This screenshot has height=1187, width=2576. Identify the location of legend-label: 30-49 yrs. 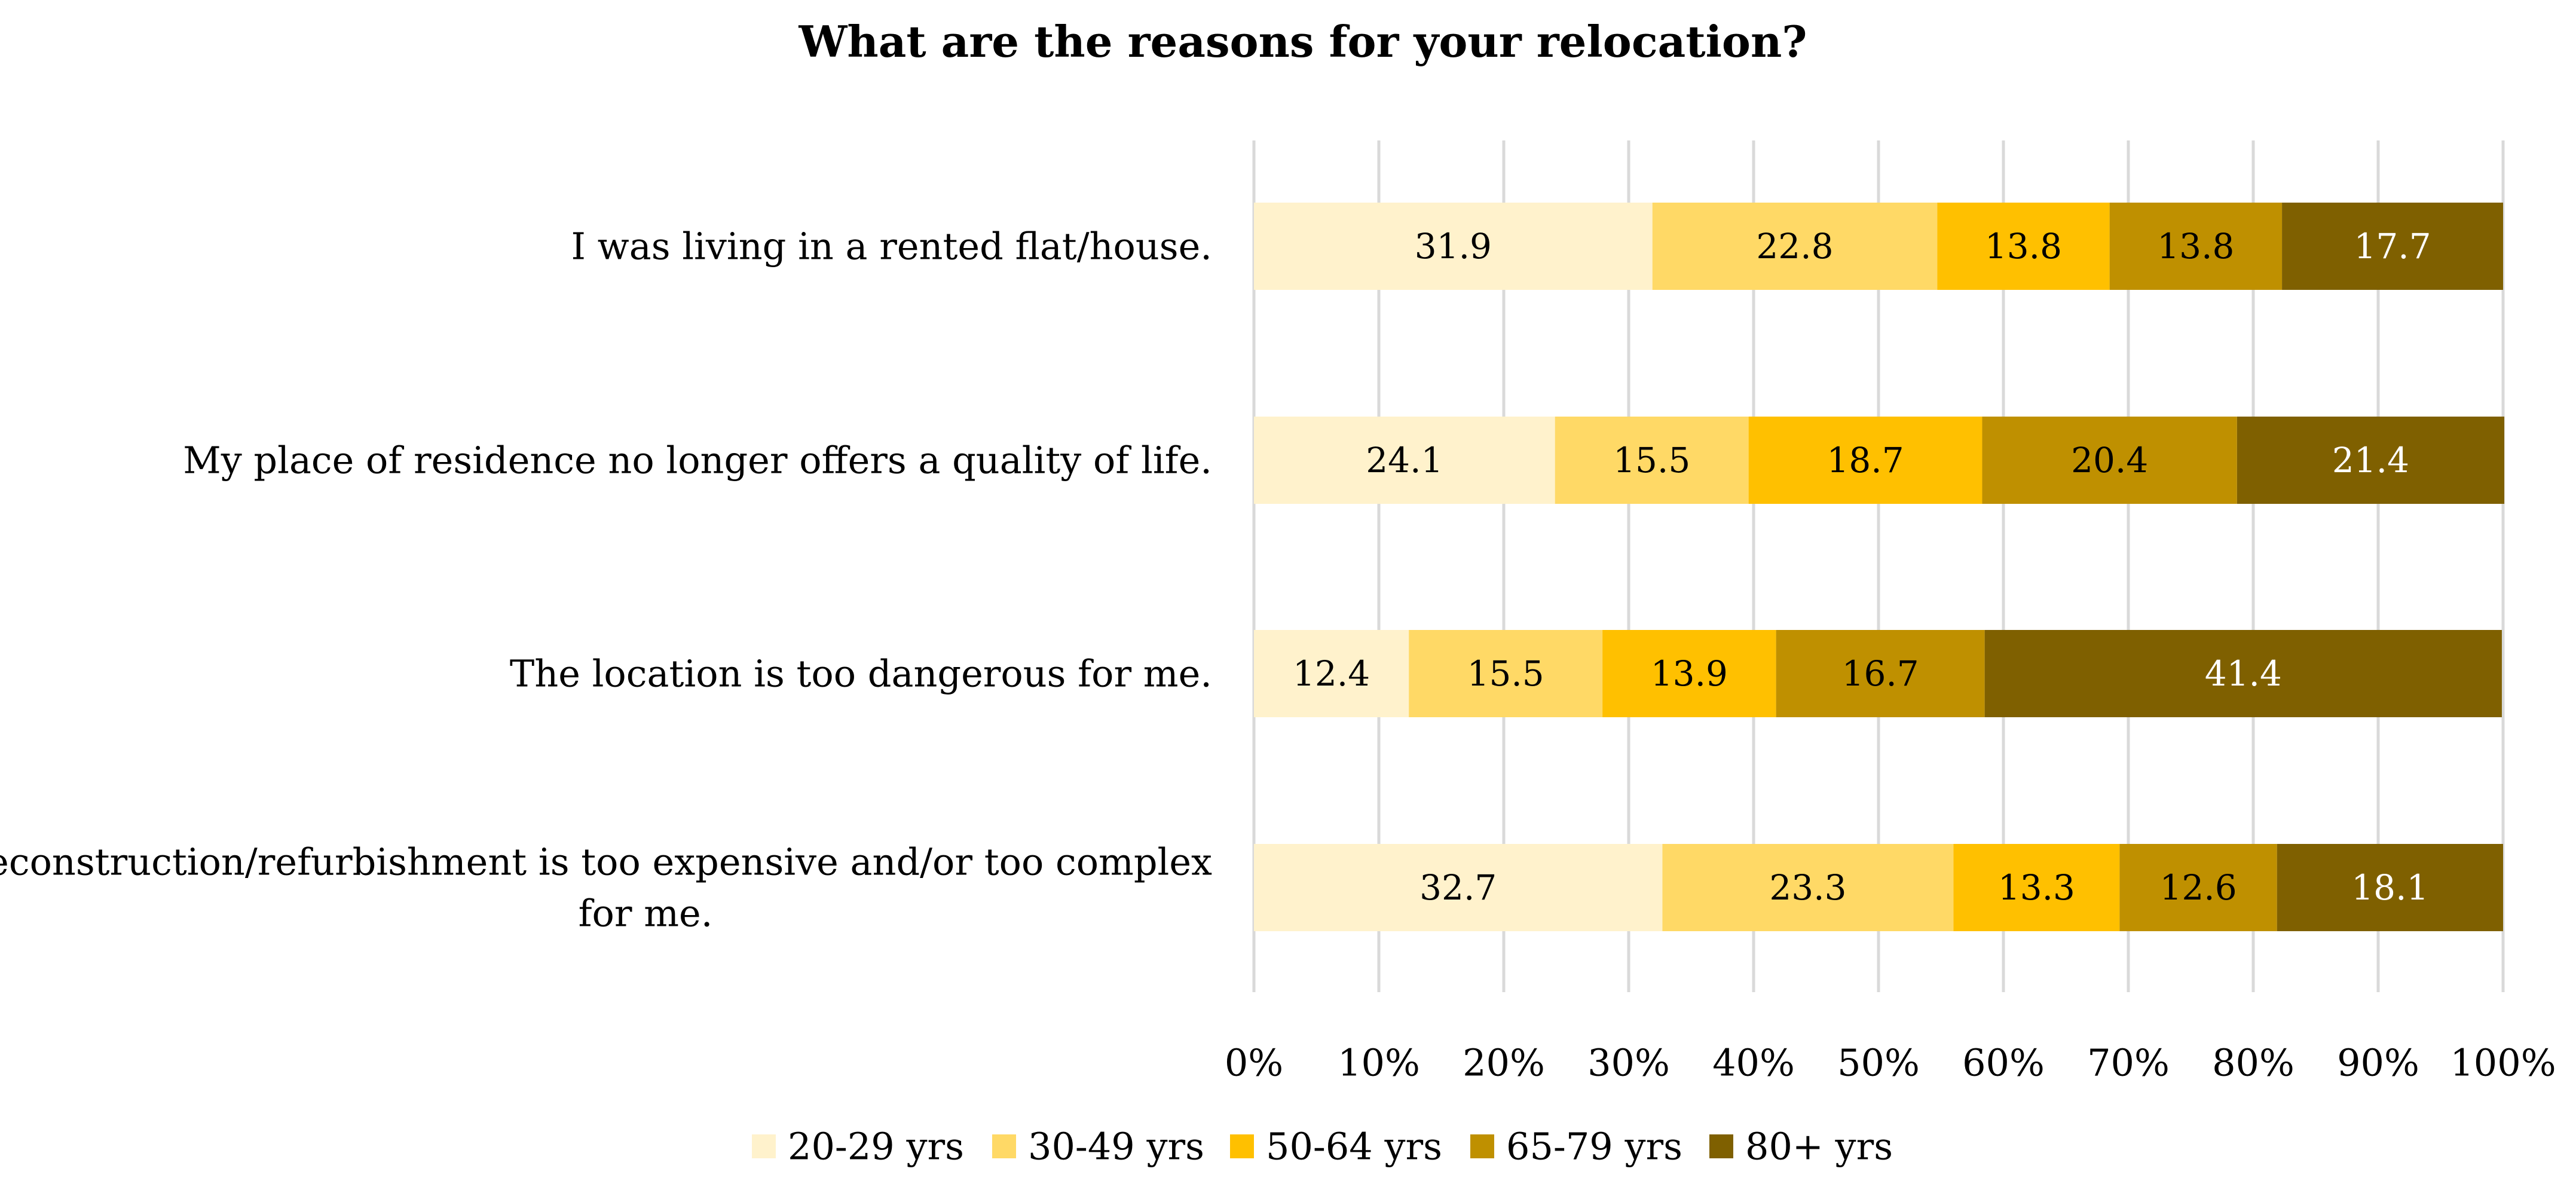
(1116, 1146).